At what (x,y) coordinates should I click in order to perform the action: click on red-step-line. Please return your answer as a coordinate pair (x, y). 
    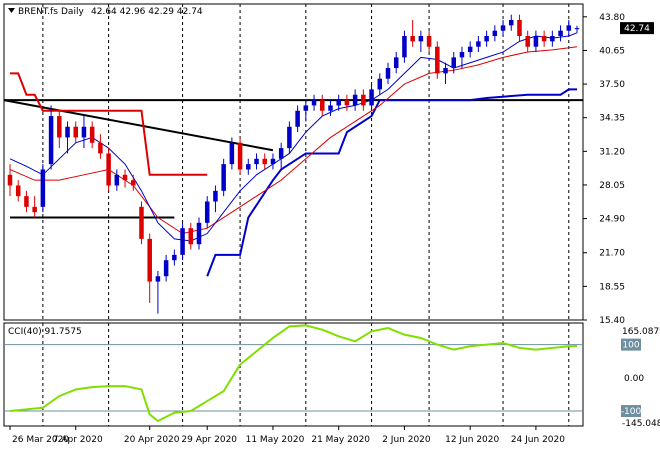
    Looking at the image, I should click on (109, 124).